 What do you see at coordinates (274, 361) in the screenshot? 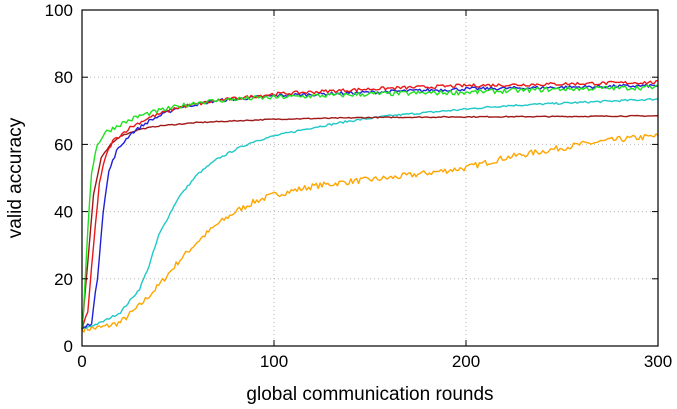
I see `x-tick-label: 100` at bounding box center [274, 361].